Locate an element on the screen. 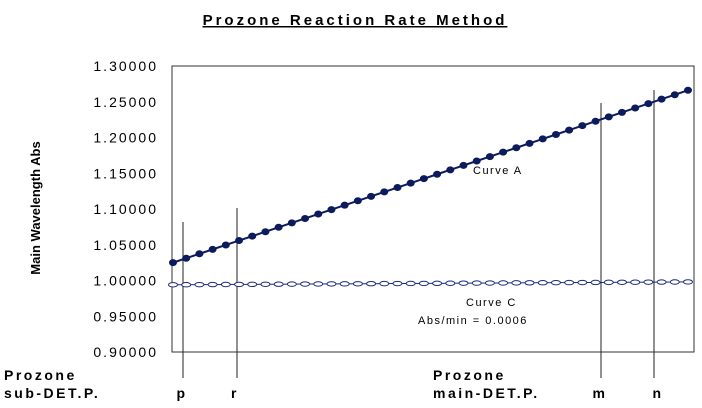  y-tick-label: 1.25000 is located at coordinates (125, 102).